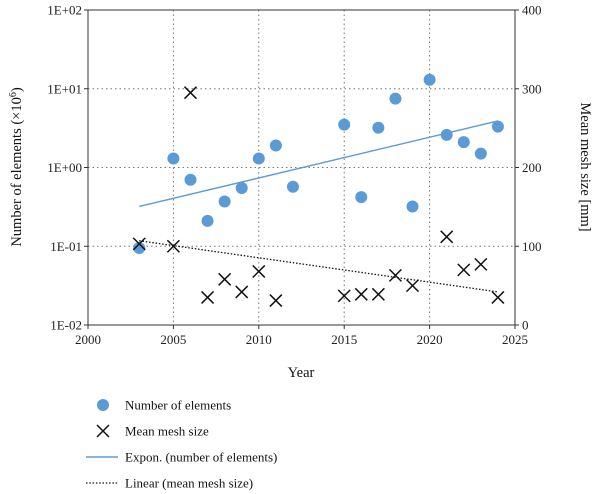 The height and width of the screenshot is (494, 600). I want to click on legend-symbol-x, so click(103, 431).